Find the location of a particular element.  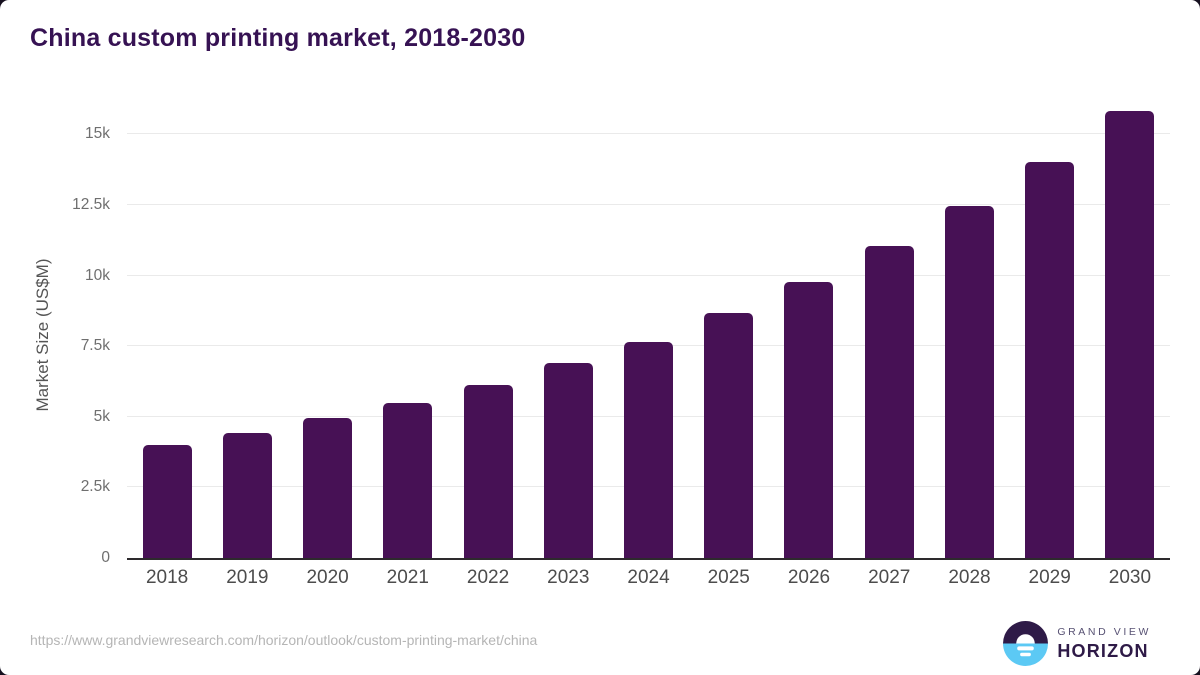

x-tick-label-2030: 2030 is located at coordinates (1130, 577).